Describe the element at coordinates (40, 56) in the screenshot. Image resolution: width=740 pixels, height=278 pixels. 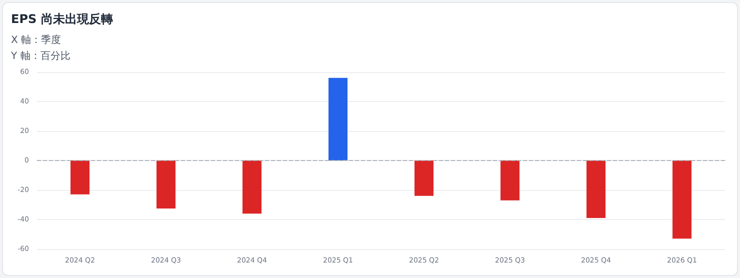
I see `text: Y 軸：百分比` at that location.